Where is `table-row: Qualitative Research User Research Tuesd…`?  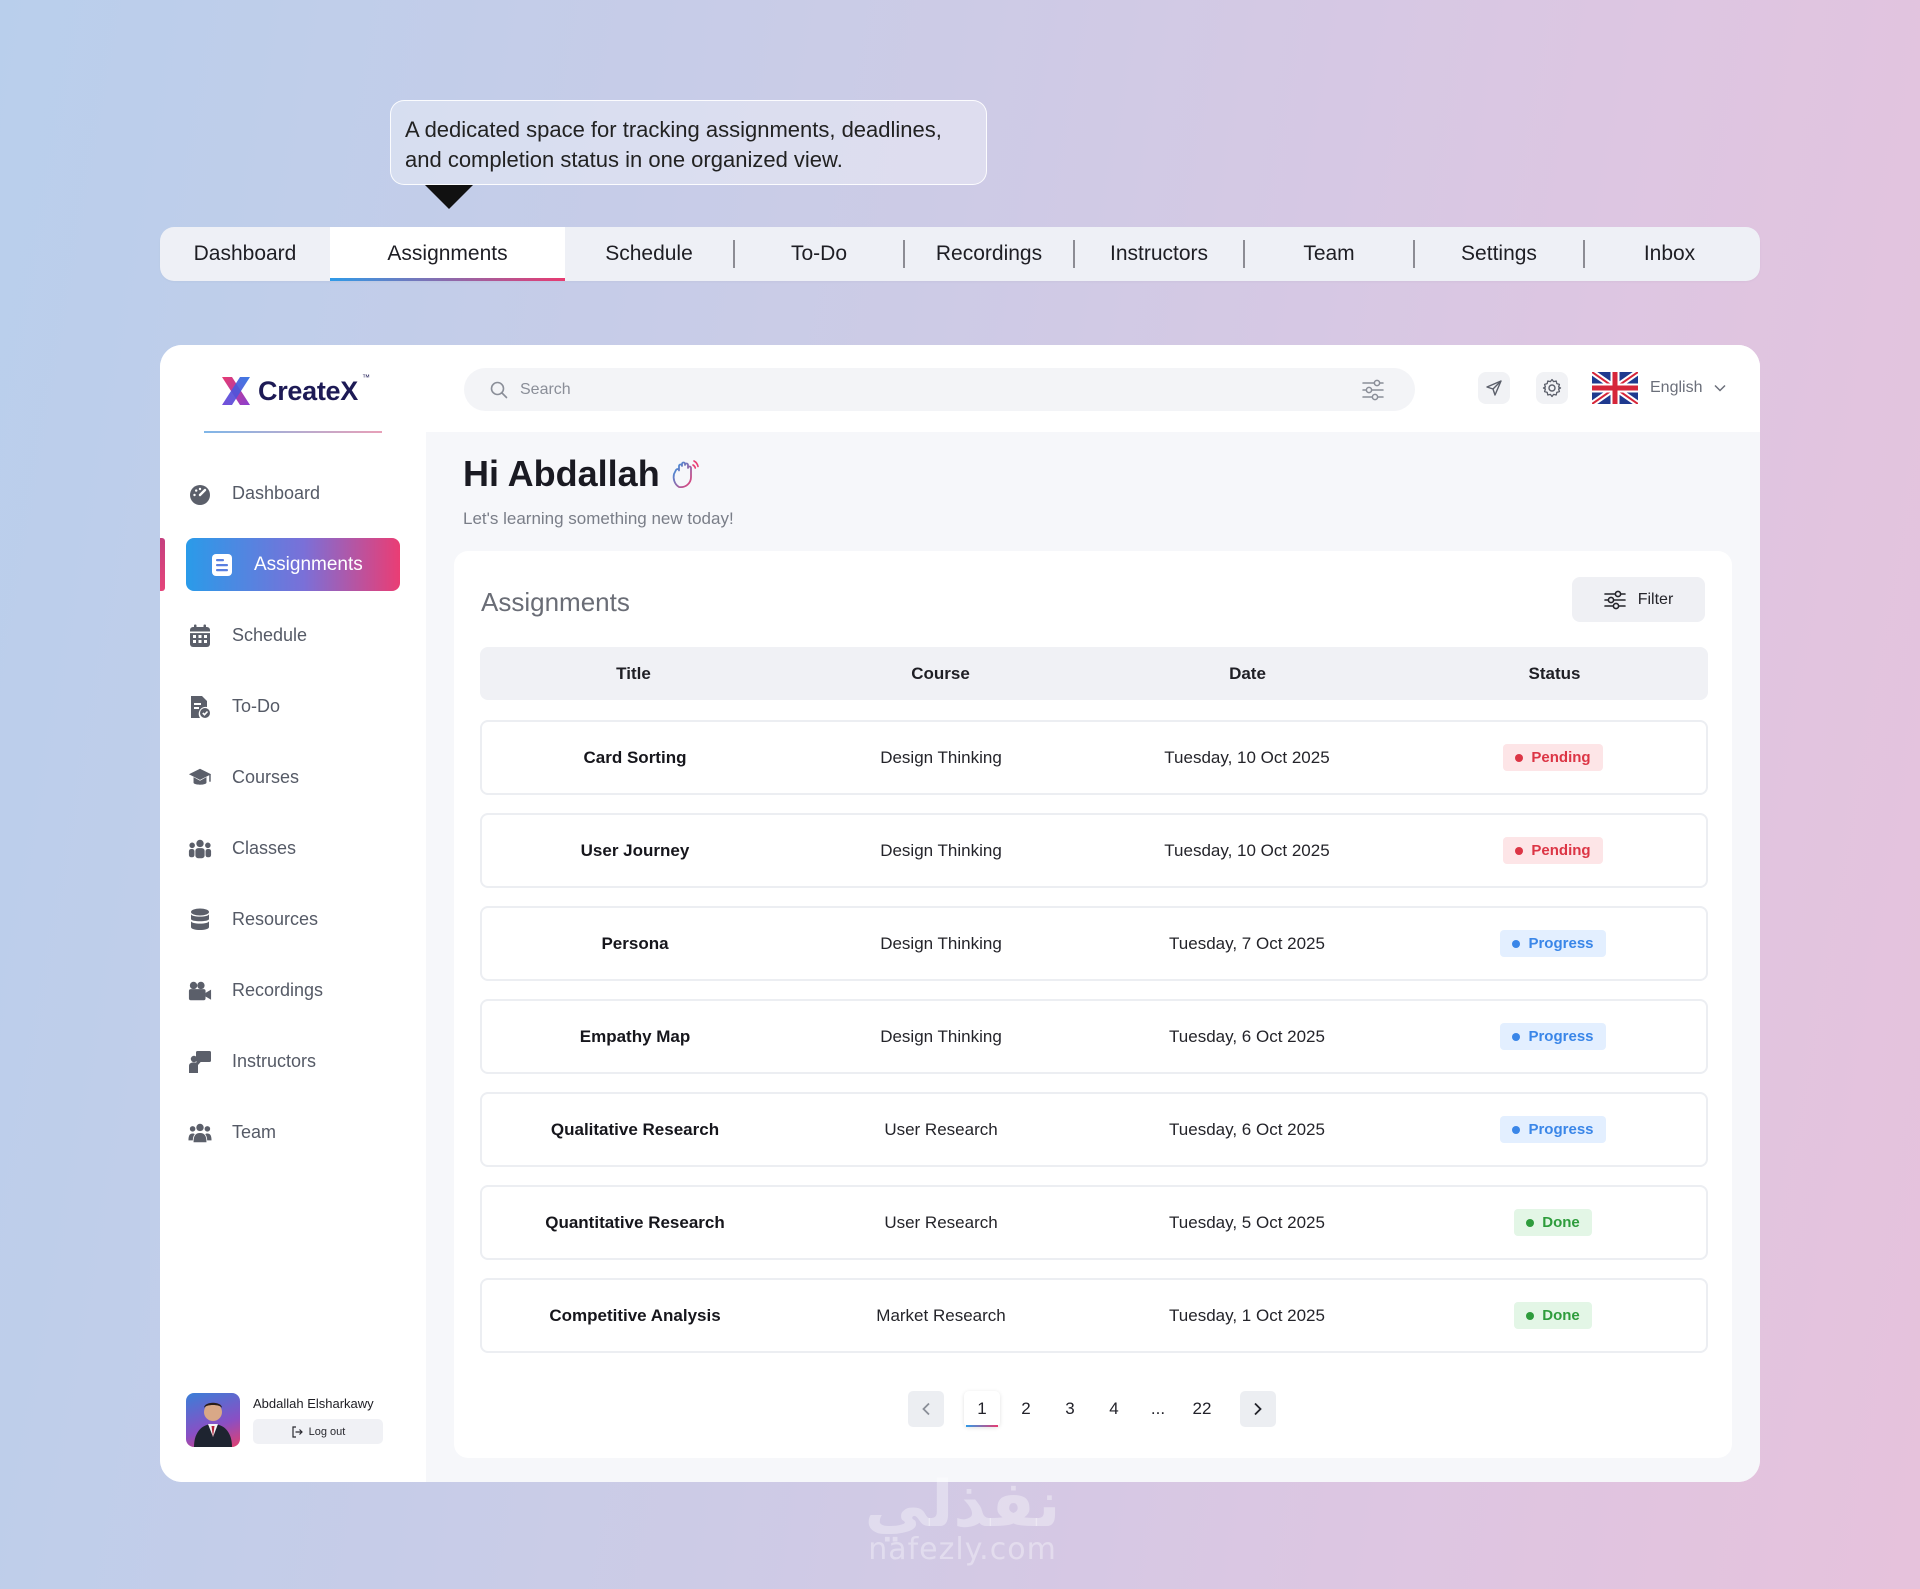
table-row: Qualitative Research User Research Tuesd… is located at coordinates (1094, 1129).